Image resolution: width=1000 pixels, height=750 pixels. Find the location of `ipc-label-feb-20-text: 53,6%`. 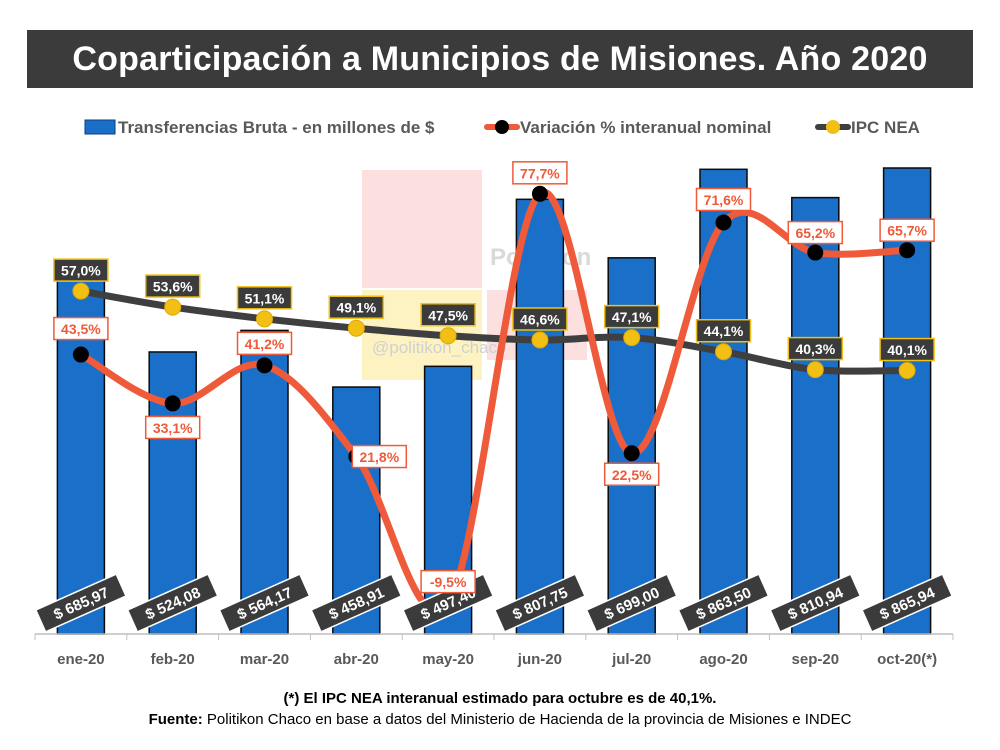

ipc-label-feb-20-text: 53,6% is located at coordinates (173, 287).